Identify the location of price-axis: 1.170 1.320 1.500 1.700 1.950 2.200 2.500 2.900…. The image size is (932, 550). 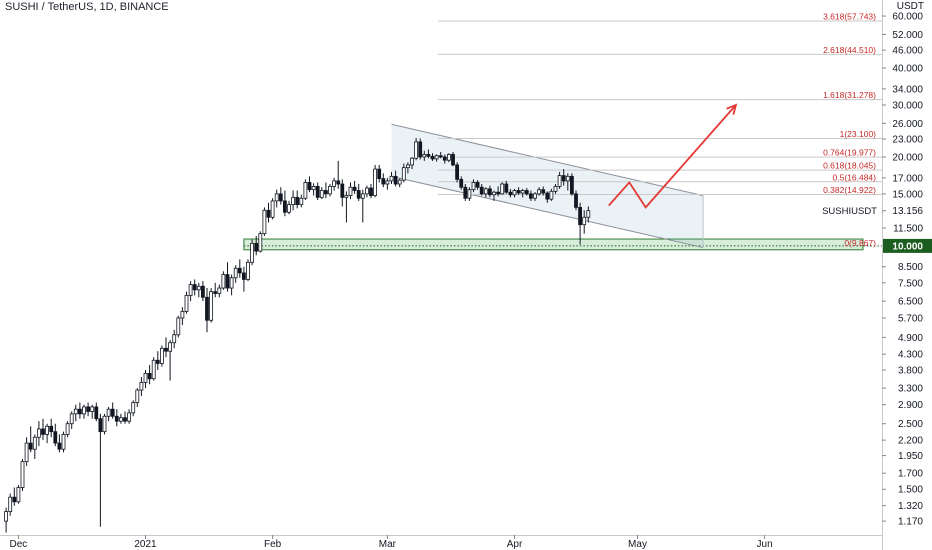
(877, 275).